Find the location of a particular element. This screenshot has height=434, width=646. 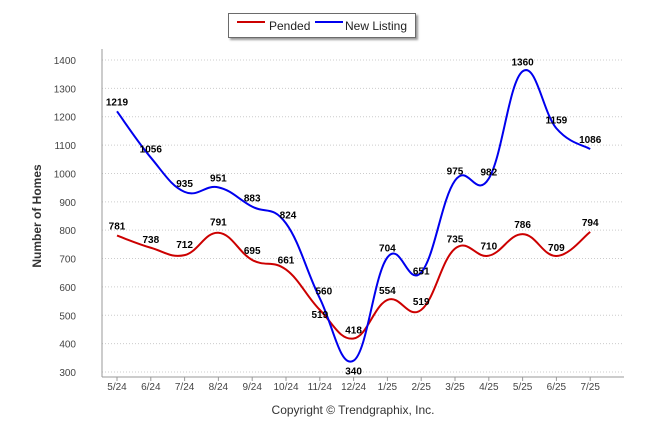

y-tick-700: 700 is located at coordinates (67, 260).